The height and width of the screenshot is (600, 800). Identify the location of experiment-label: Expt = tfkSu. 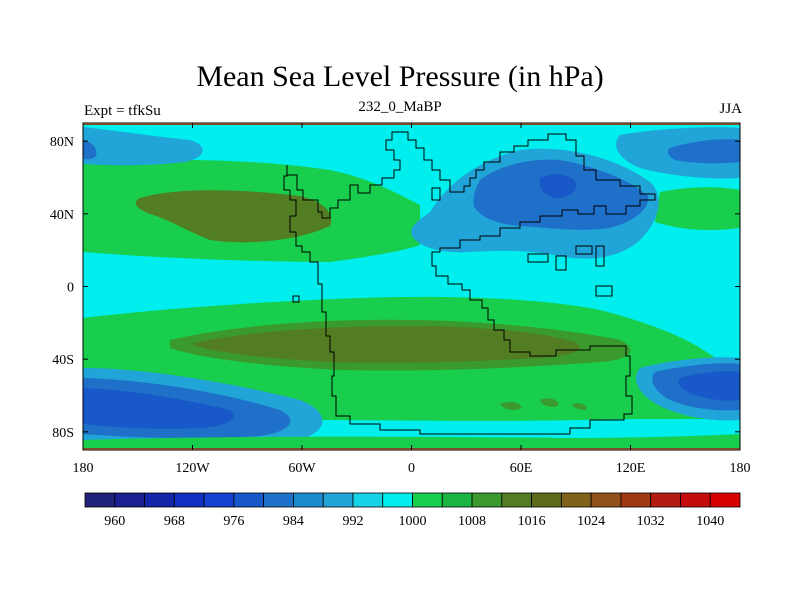
(122, 111).